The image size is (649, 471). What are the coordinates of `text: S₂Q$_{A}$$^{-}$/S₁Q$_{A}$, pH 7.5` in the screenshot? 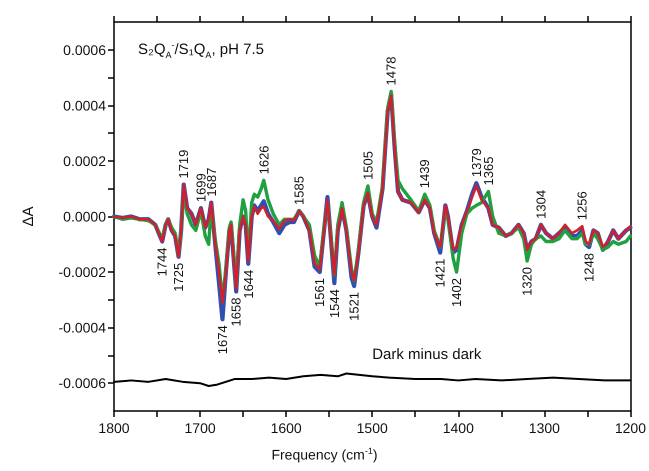 It's located at (201, 50).